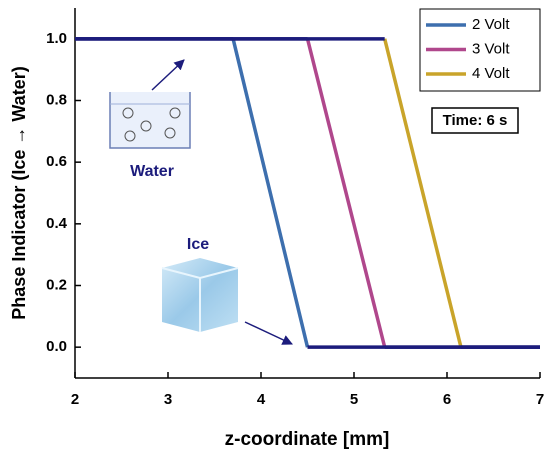 This screenshot has height=459, width=550. What do you see at coordinates (491, 24) in the screenshot?
I see `legend-label: 2 Volt` at bounding box center [491, 24].